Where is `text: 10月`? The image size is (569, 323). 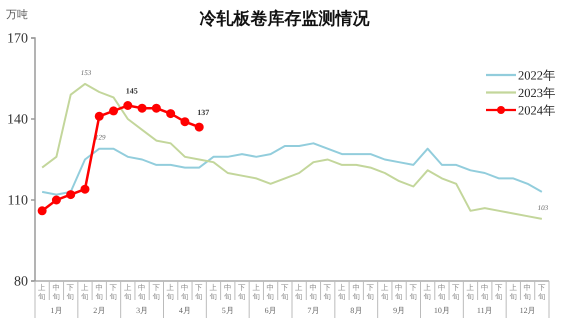 text: 10月 is located at coordinates (442, 310).